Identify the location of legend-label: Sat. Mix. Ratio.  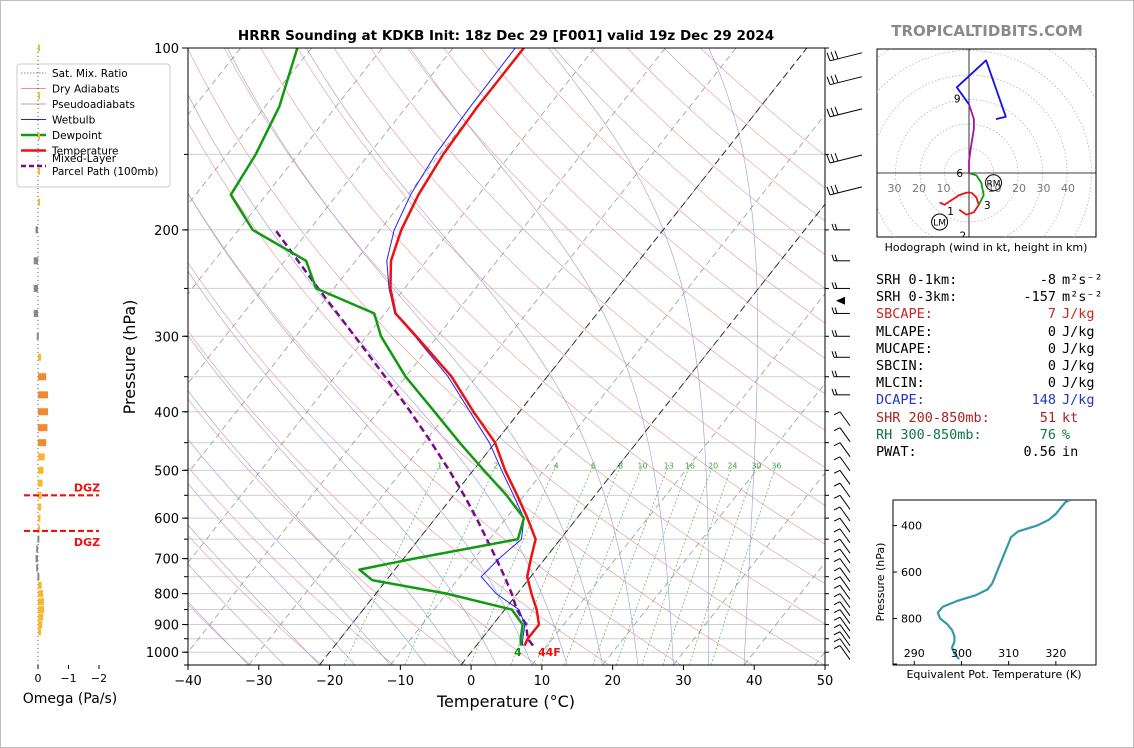
(90, 74).